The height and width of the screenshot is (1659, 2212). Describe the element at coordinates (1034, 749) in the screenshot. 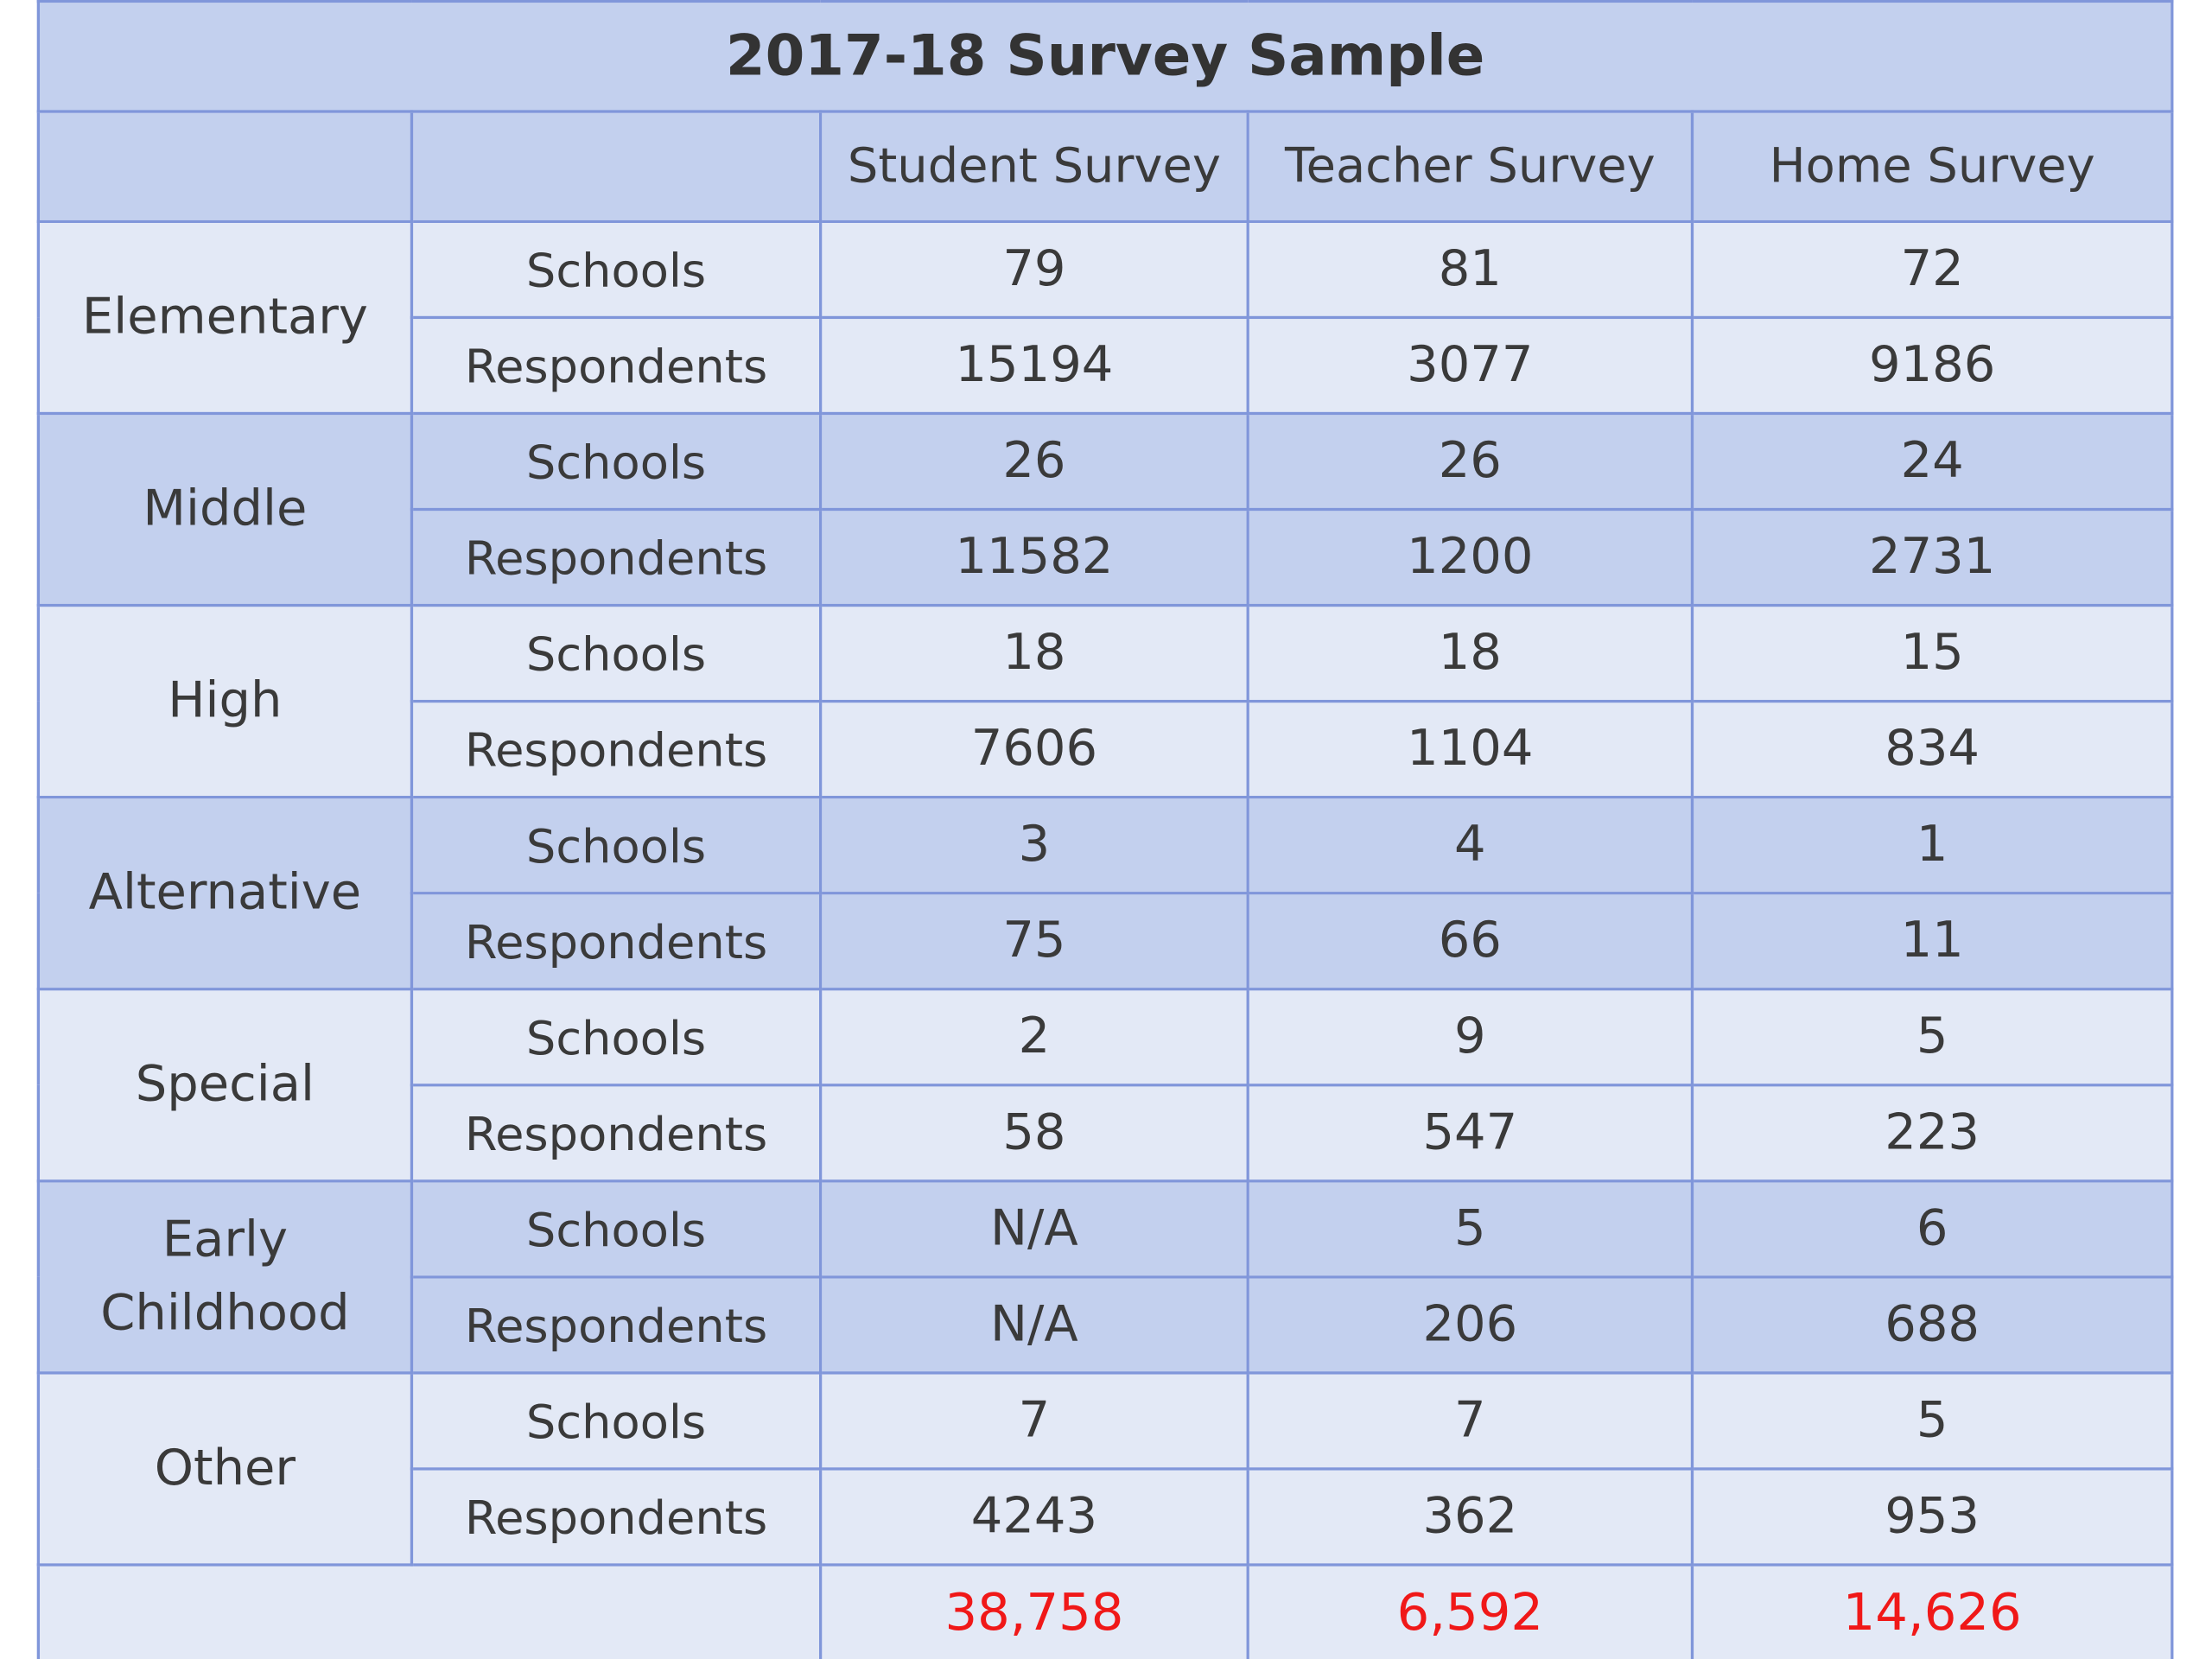

I see `value-cell: 7606` at that location.